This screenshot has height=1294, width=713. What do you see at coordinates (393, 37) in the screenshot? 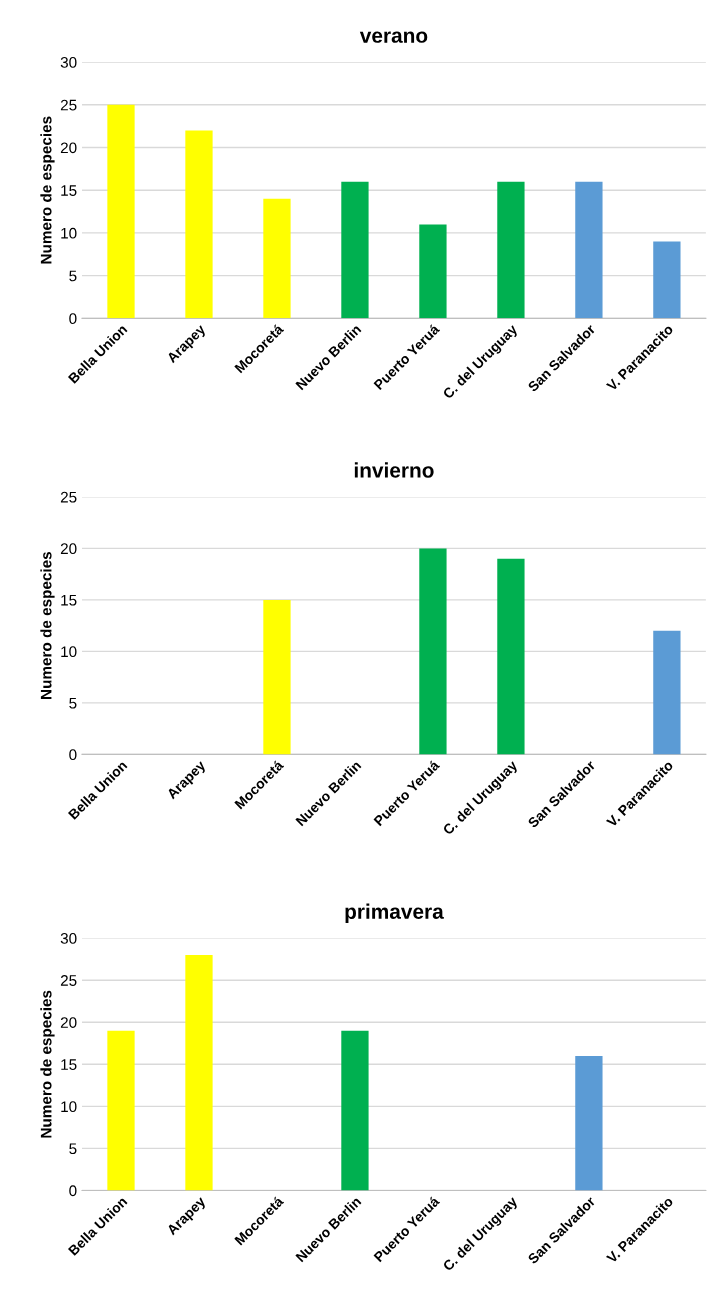
I see `chart-title: verano` at bounding box center [393, 37].